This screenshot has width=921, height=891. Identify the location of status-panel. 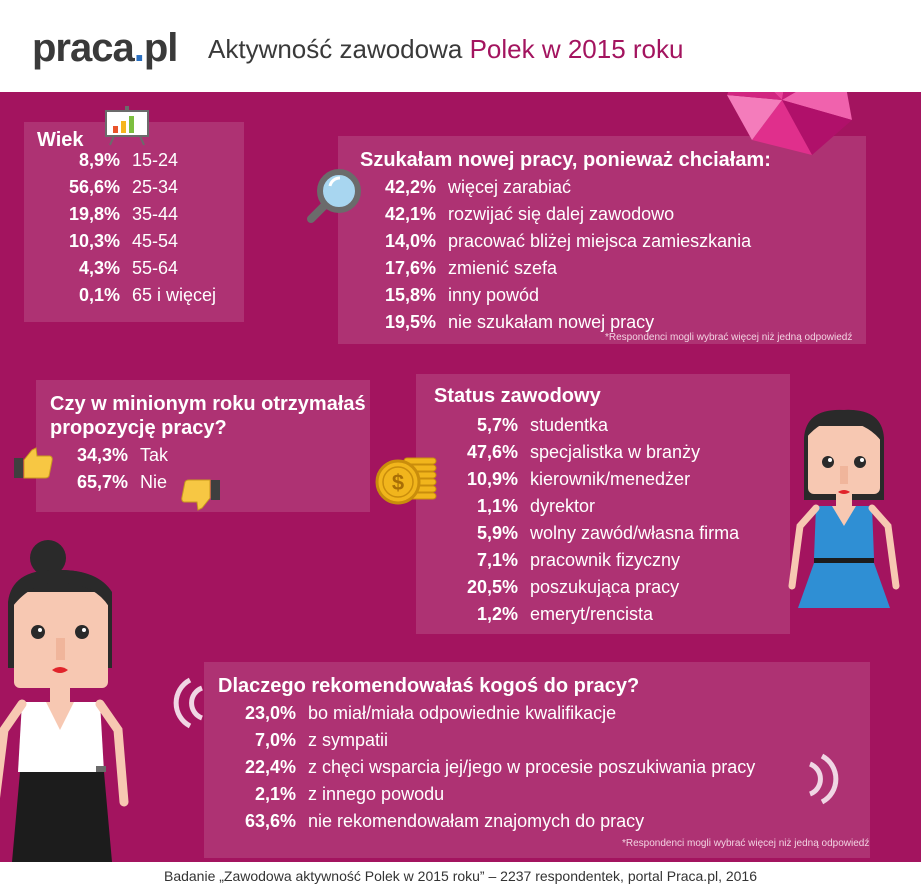
(603, 504).